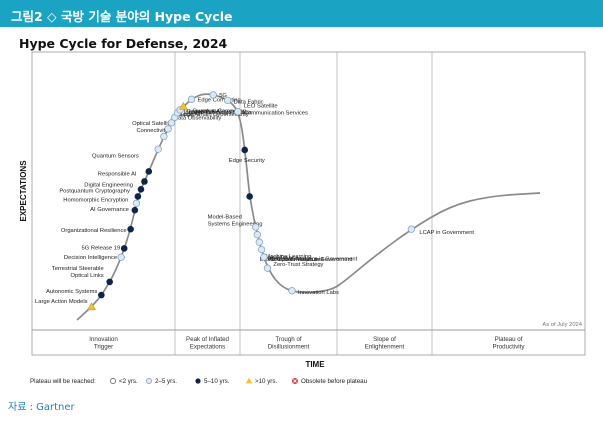  I want to click on tech-label: Homomorphic Encryption, so click(95, 200).